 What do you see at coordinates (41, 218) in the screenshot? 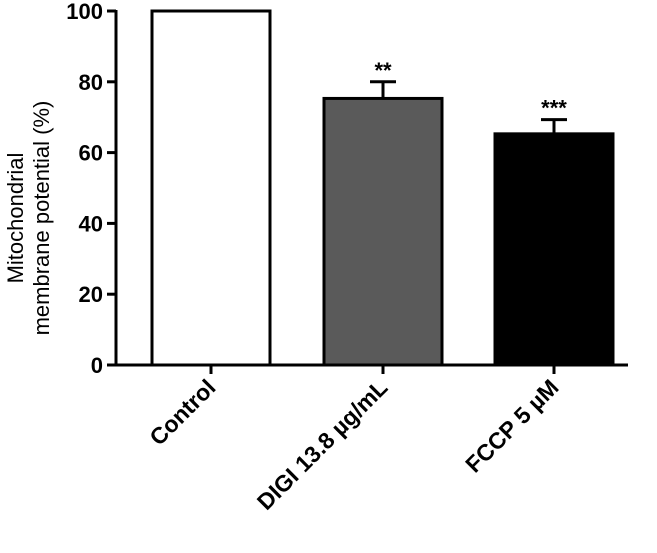
I see `y-axis-title-line-2: membrane potential (%)` at bounding box center [41, 218].